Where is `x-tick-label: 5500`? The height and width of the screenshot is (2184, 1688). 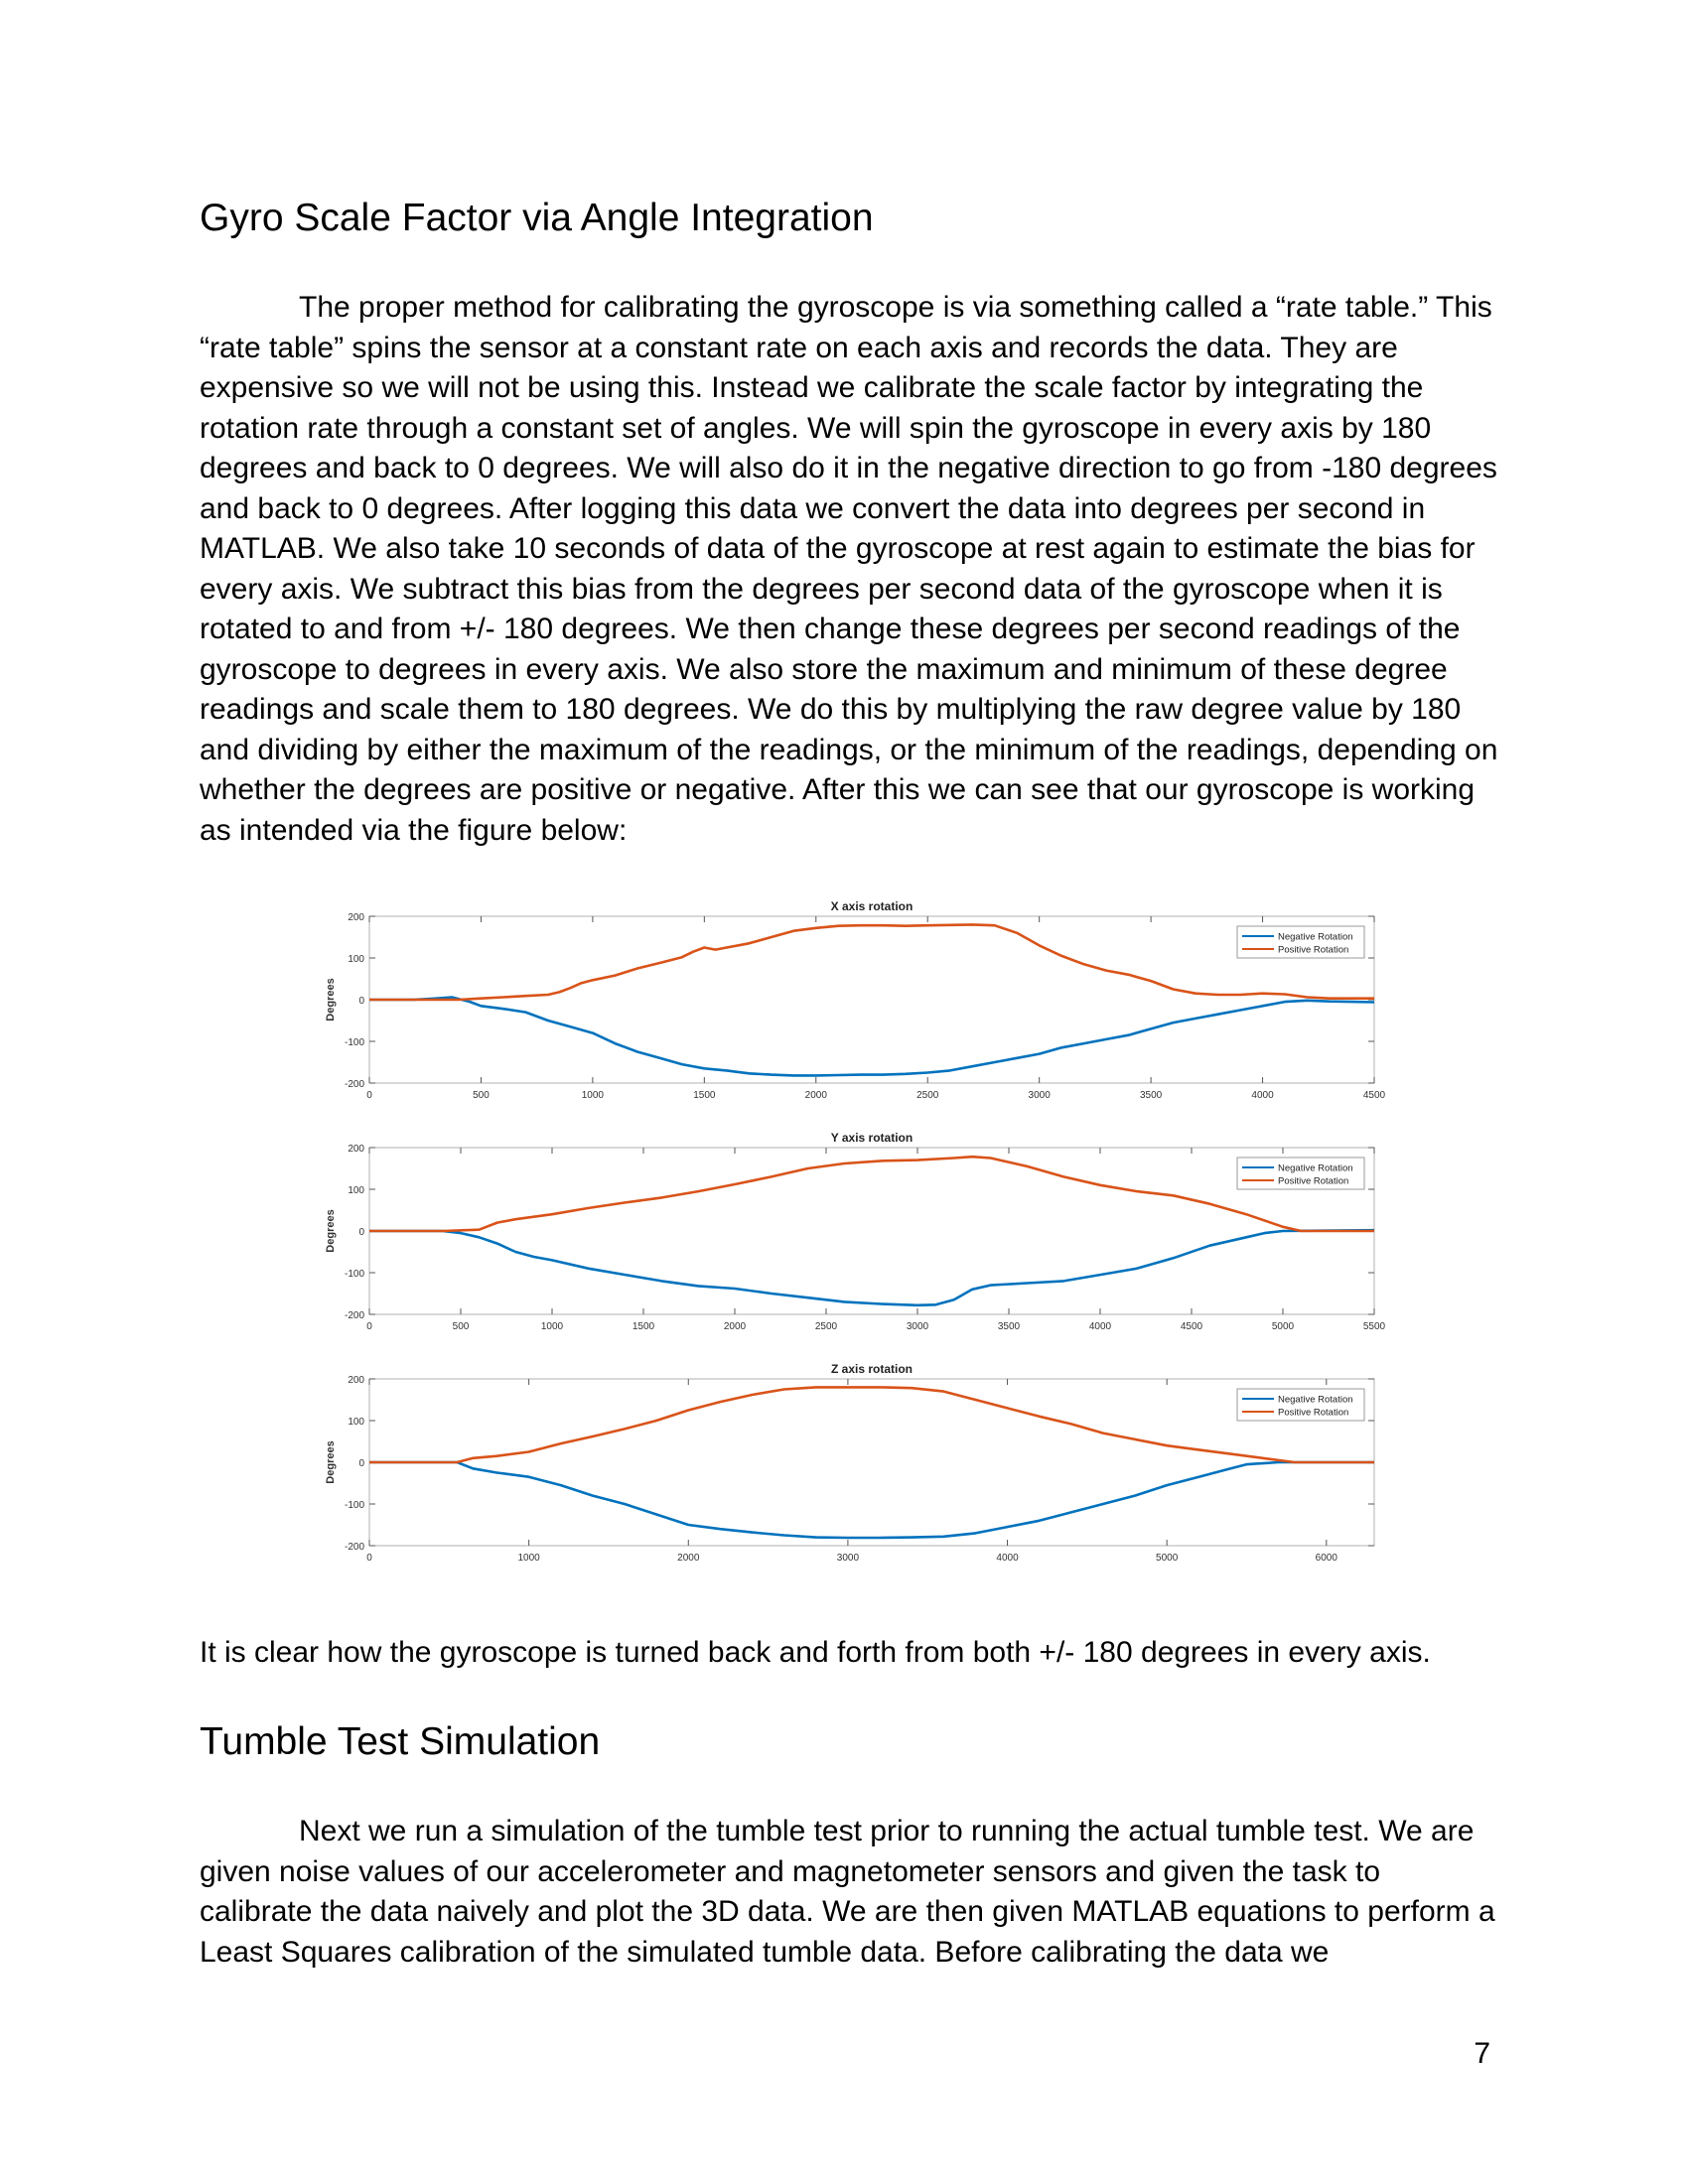
x-tick-label: 5500 is located at coordinates (1374, 1326).